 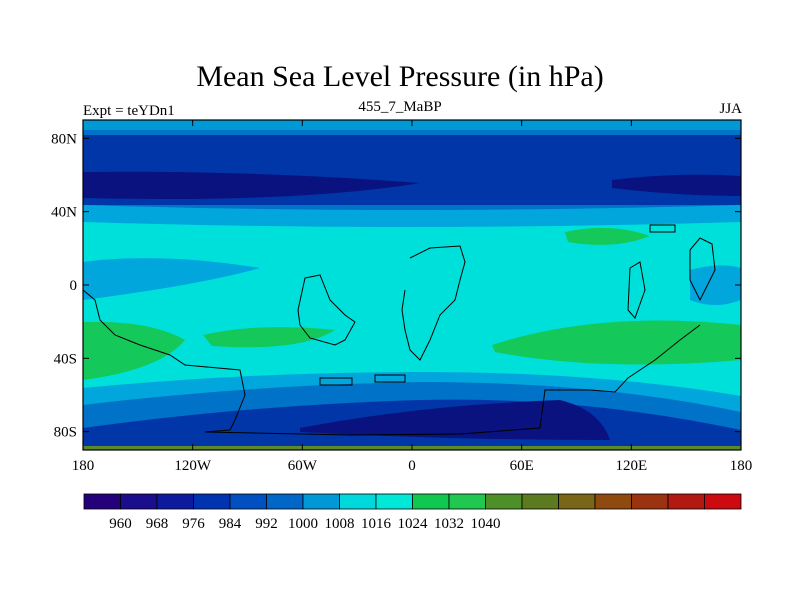 What do you see at coordinates (676, 185) in the screenshot?
I see `field-north-low-east` at bounding box center [676, 185].